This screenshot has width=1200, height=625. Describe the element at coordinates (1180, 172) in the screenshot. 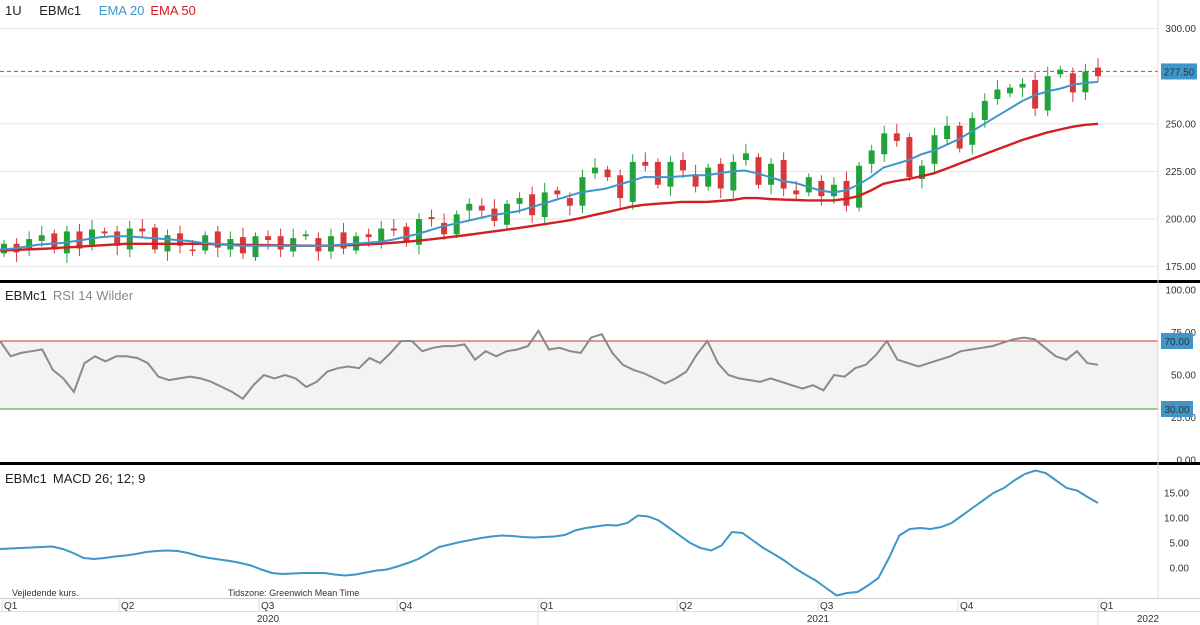

I see `price-tick-label: 225.00` at that location.